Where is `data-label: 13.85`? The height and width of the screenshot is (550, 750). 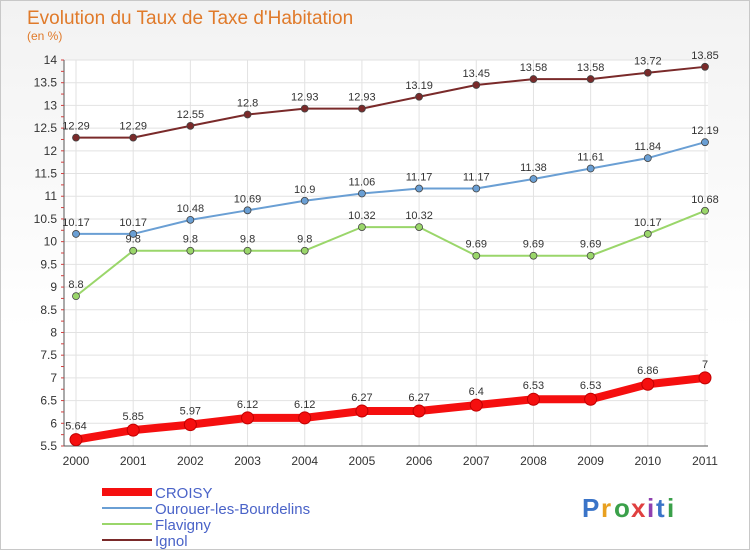
data-label: 13.85 is located at coordinates (705, 56).